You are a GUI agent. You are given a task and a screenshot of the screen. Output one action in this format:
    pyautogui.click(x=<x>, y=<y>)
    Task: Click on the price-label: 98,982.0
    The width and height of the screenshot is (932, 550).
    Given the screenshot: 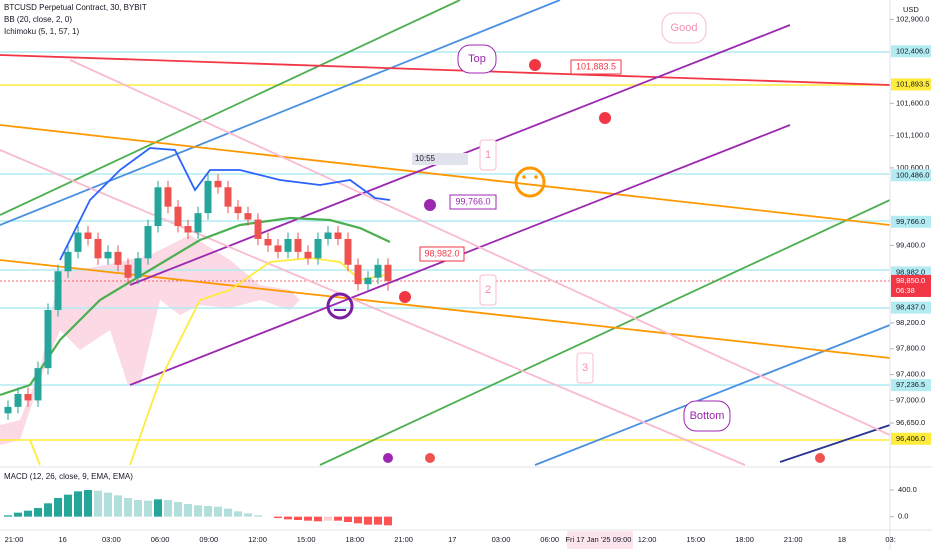 What is the action you would take?
    pyautogui.click(x=910, y=271)
    